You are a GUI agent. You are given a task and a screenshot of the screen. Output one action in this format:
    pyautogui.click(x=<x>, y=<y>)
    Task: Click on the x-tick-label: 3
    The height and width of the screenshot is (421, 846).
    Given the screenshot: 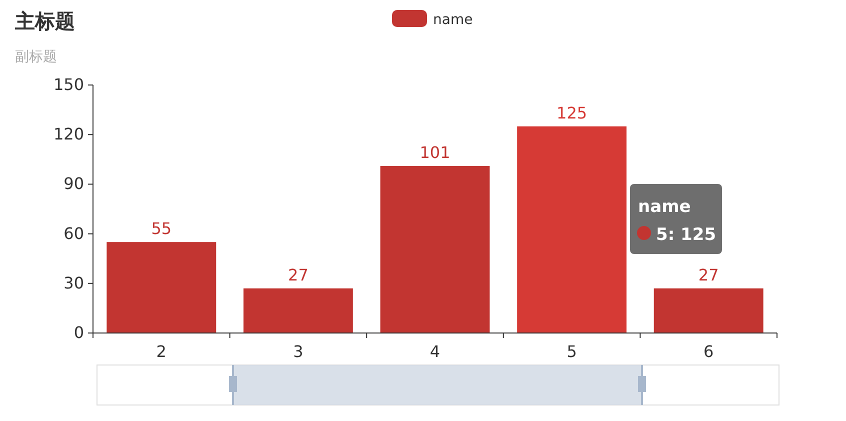 What is the action you would take?
    pyautogui.click(x=298, y=351)
    